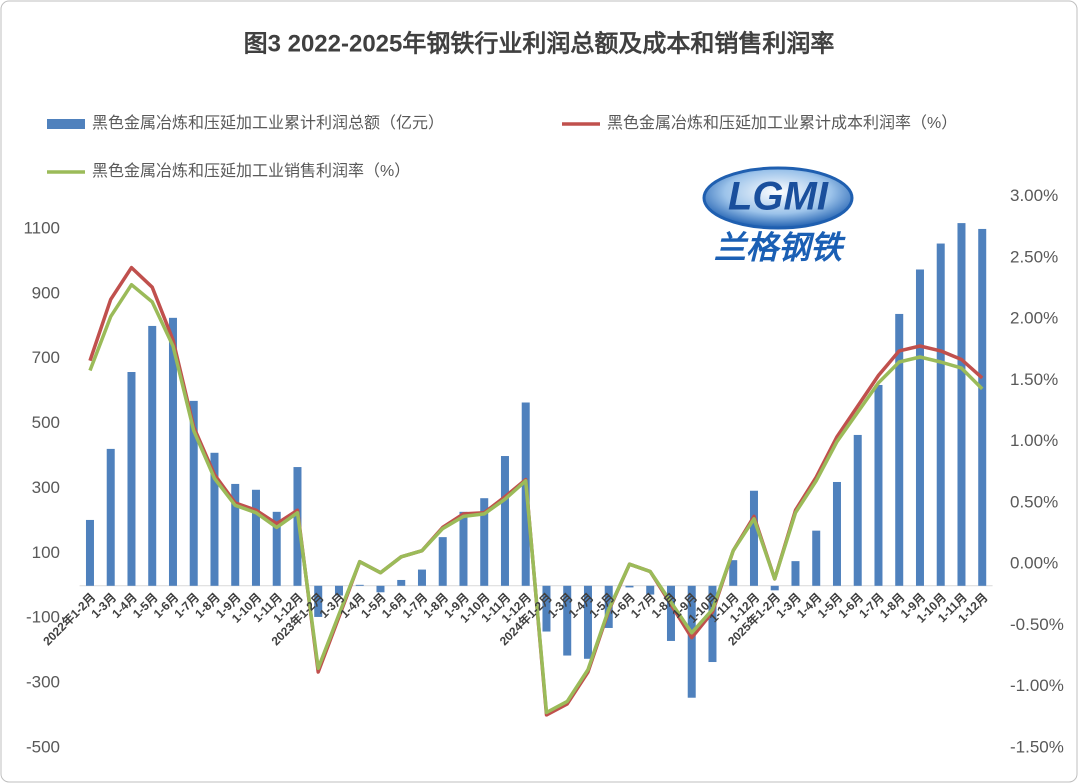 This screenshot has width=1078, height=783. Describe the element at coordinates (251, 171) in the screenshot. I see `legend-label: 黑色金属冶炼和压延加工业销售利润率（%）` at that location.